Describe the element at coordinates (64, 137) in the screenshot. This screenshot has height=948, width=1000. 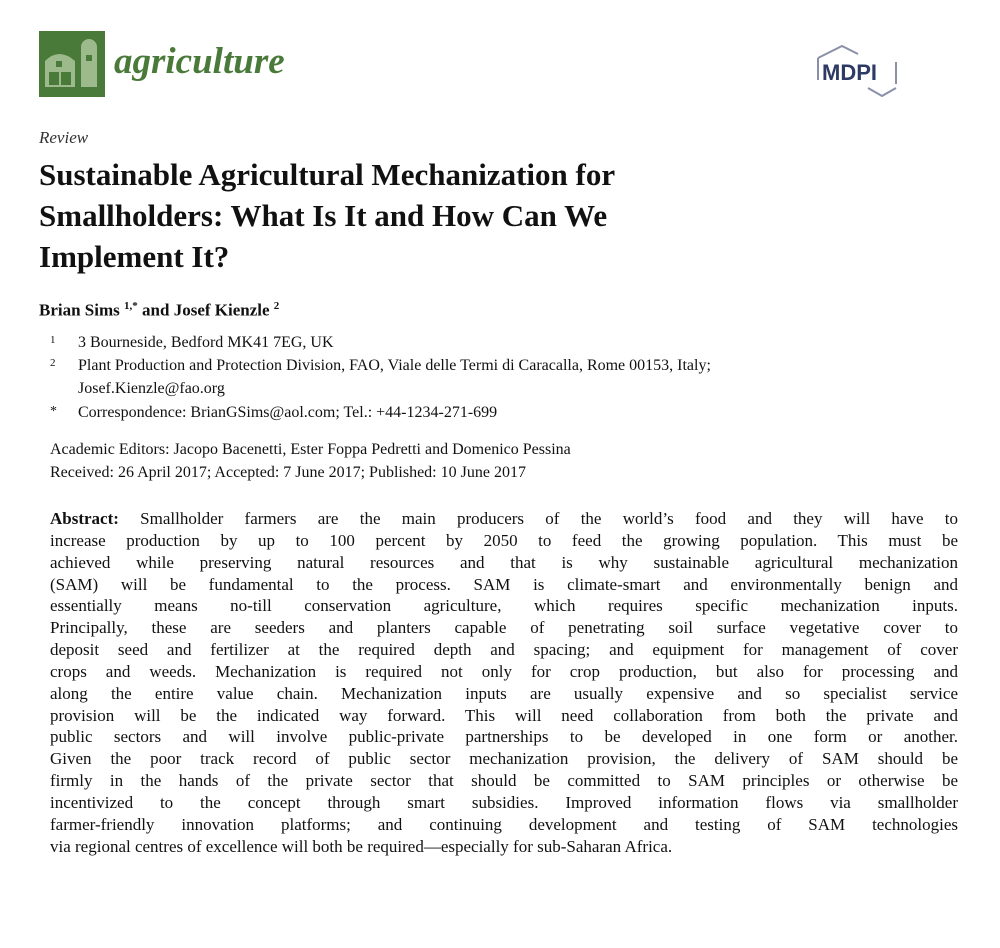
I see `article-type: Review` at that location.